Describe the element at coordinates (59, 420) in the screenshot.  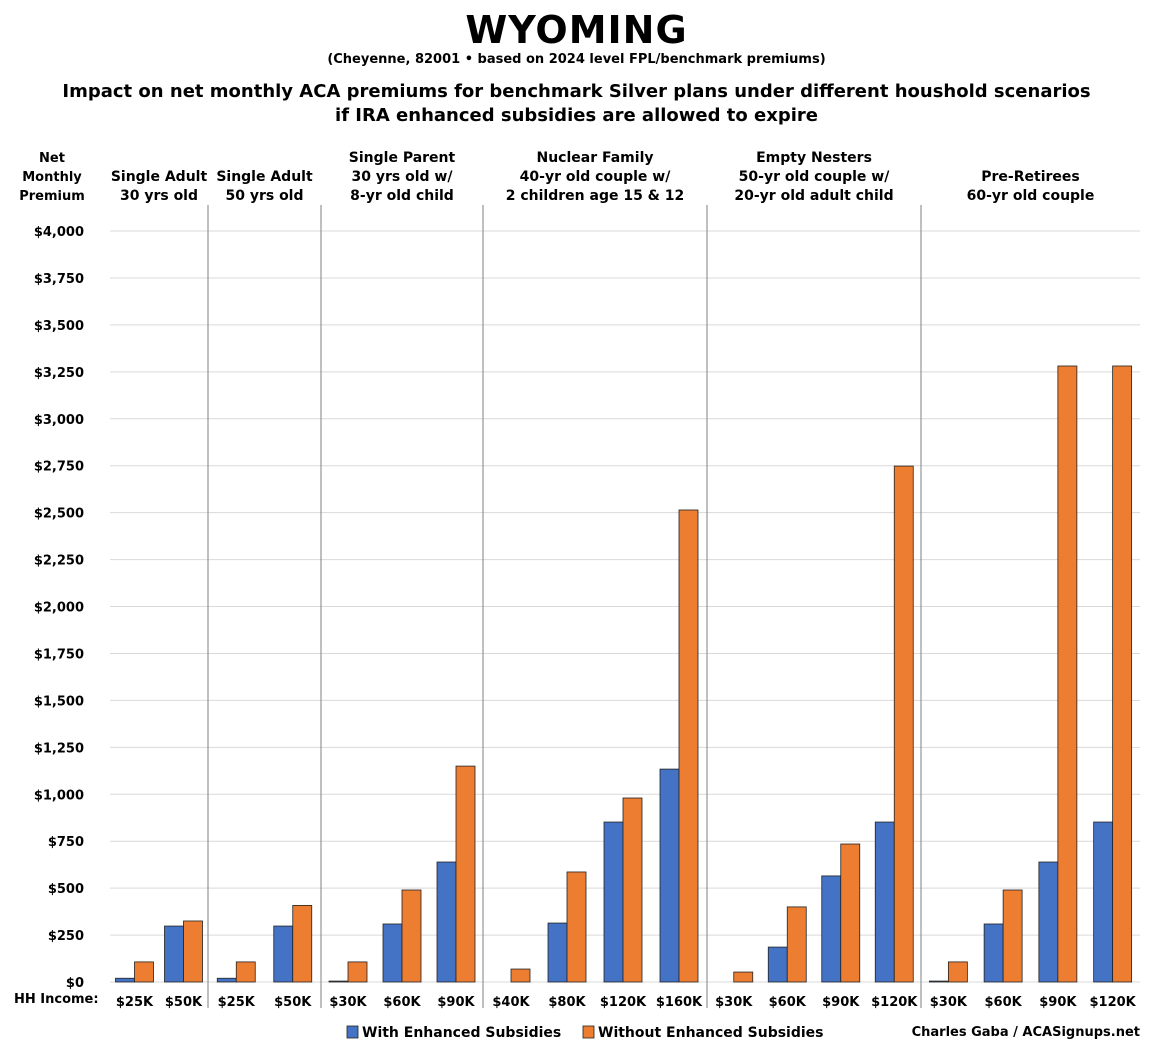
I see `y-tick-label: $3,000` at that location.